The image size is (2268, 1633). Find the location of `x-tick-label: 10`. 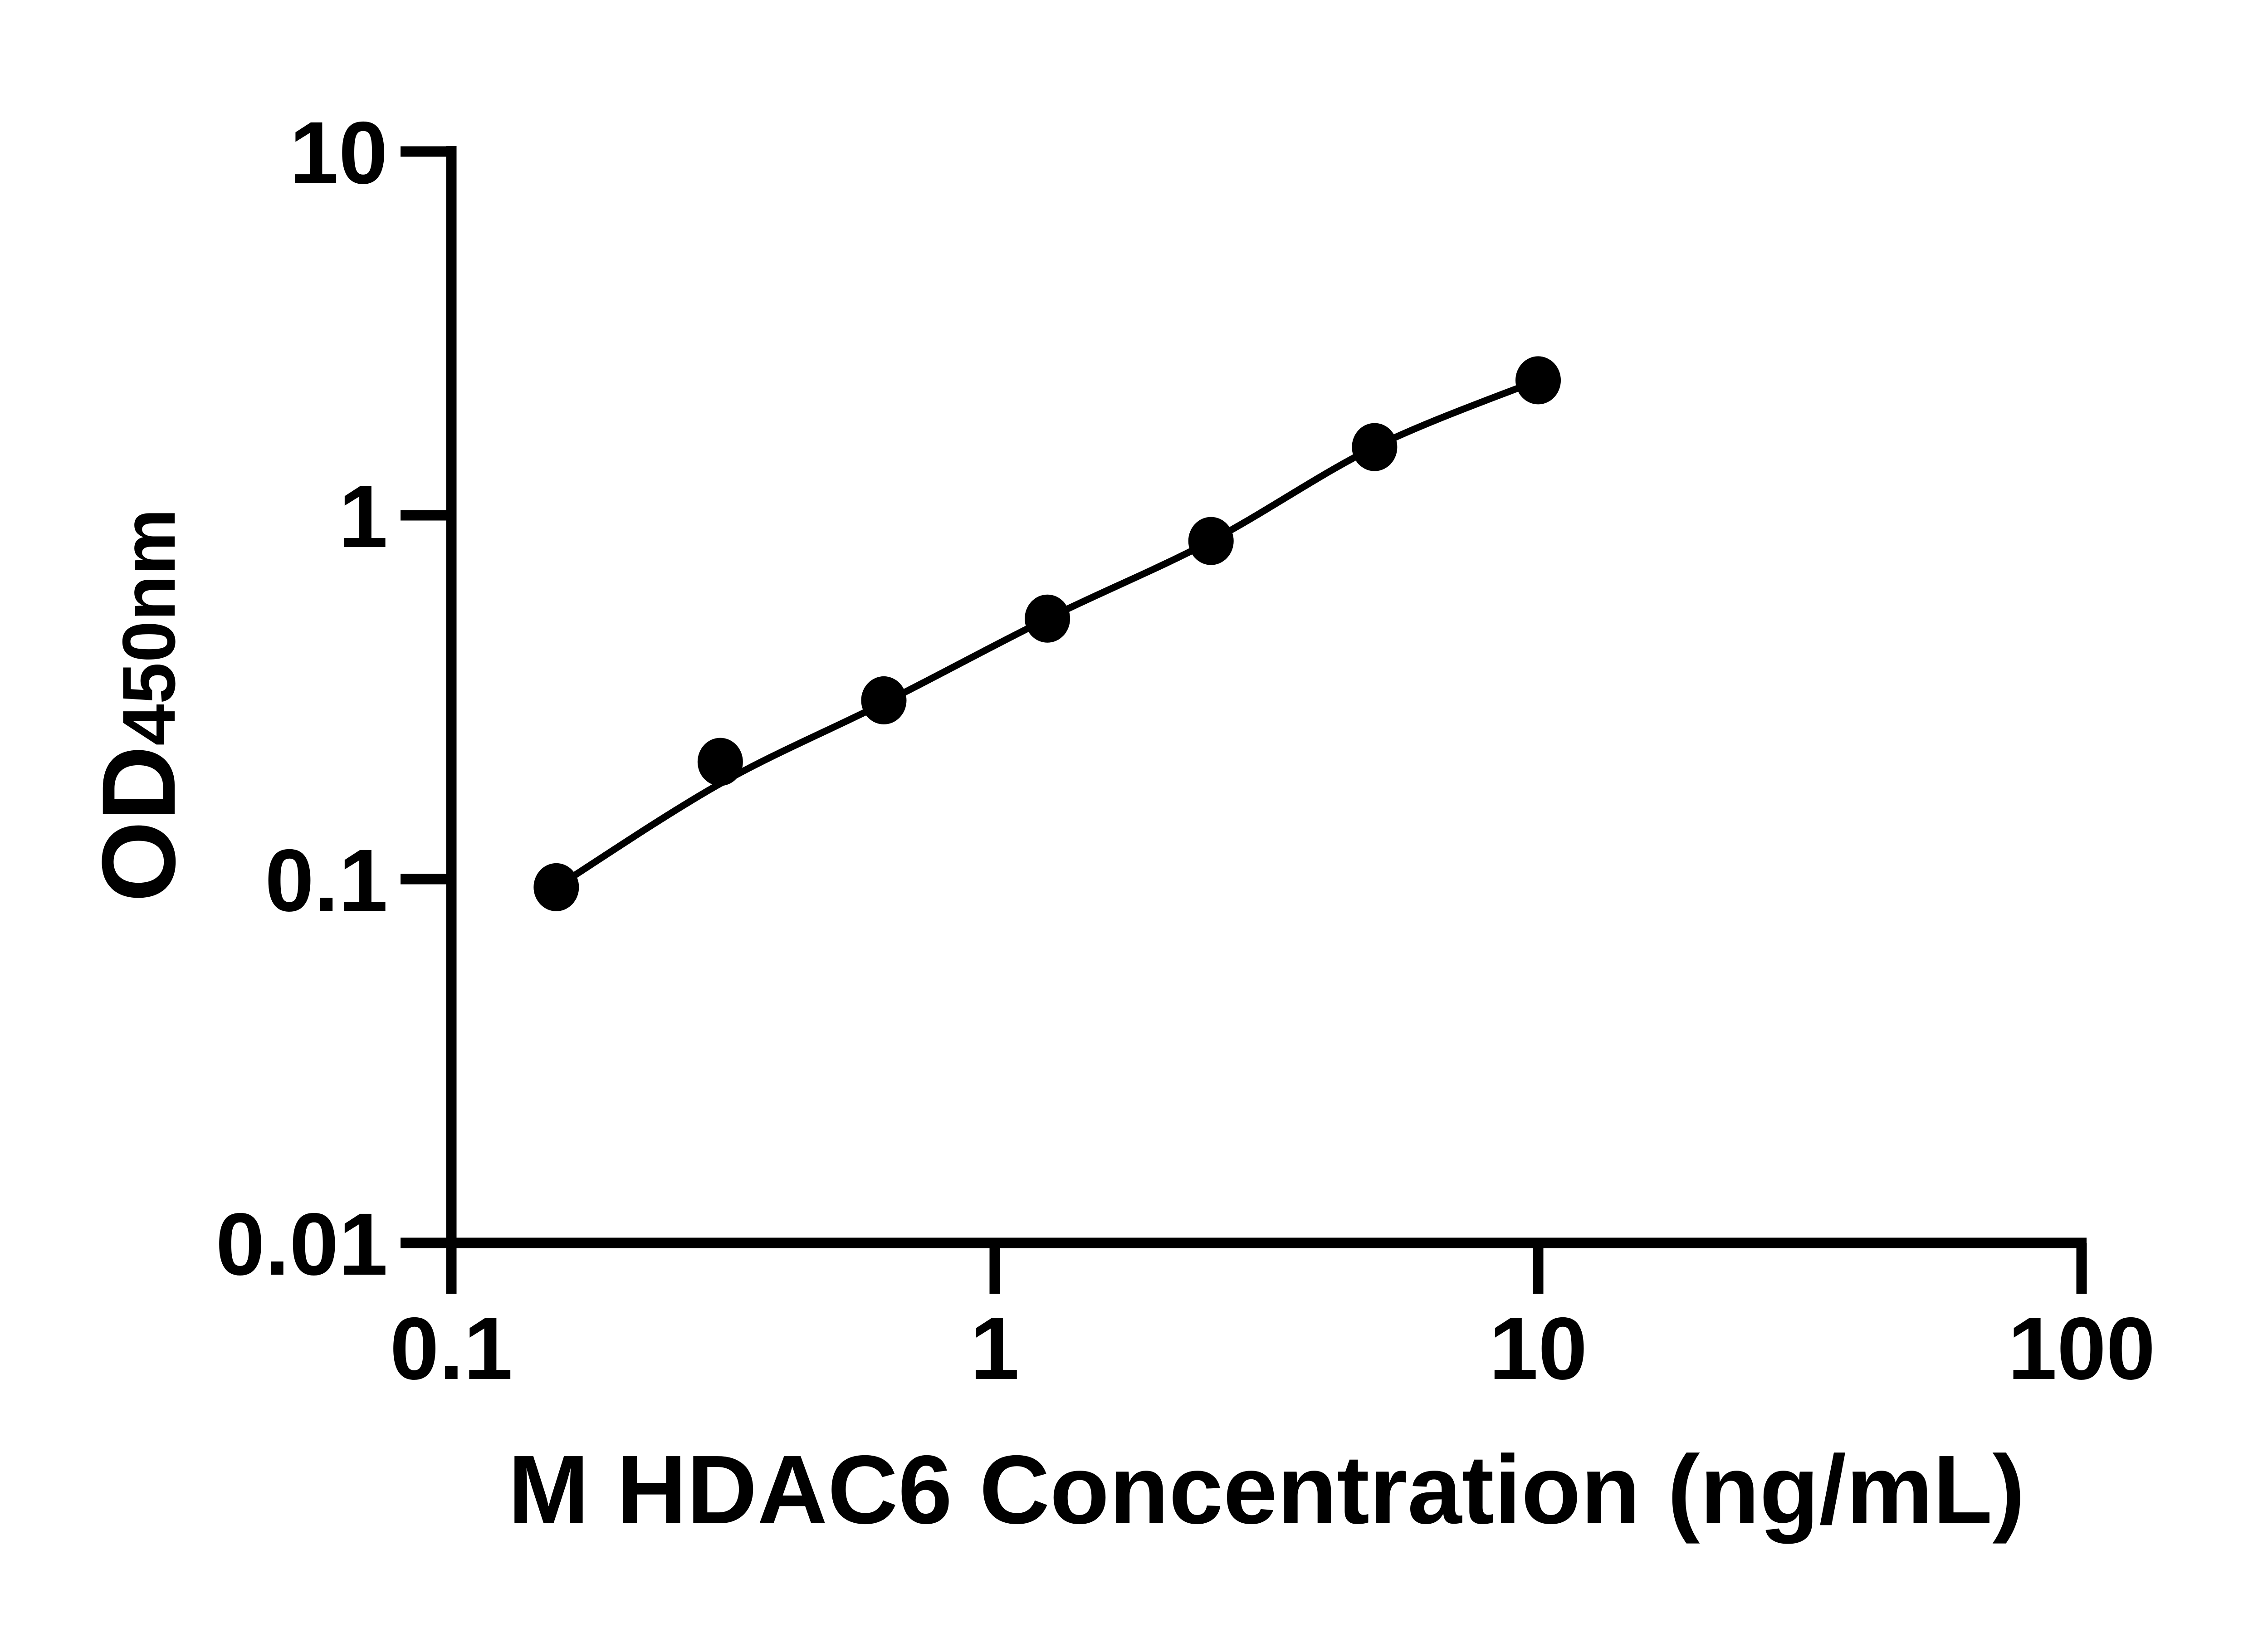

x-tick-label: 10 is located at coordinates (1539, 1348).